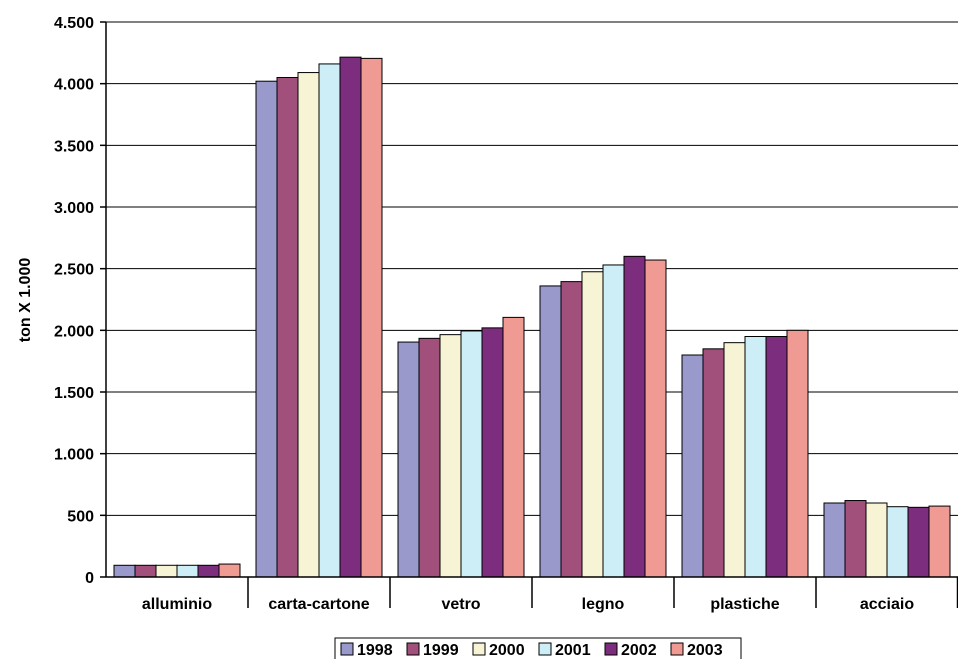 The width and height of the screenshot is (958, 659). What do you see at coordinates (939, 541) in the screenshot?
I see `bar-acciaio-2003` at bounding box center [939, 541].